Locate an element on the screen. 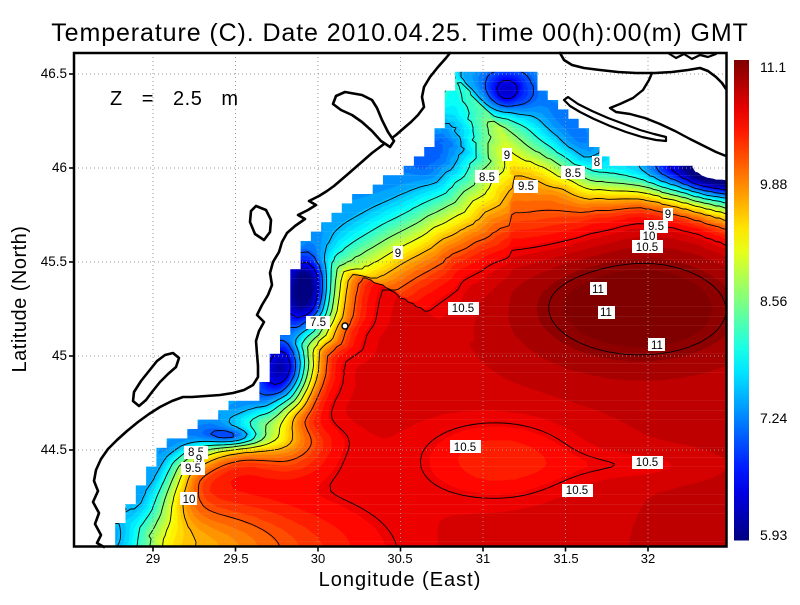  svg-text: 46 is located at coordinates (59, 167).